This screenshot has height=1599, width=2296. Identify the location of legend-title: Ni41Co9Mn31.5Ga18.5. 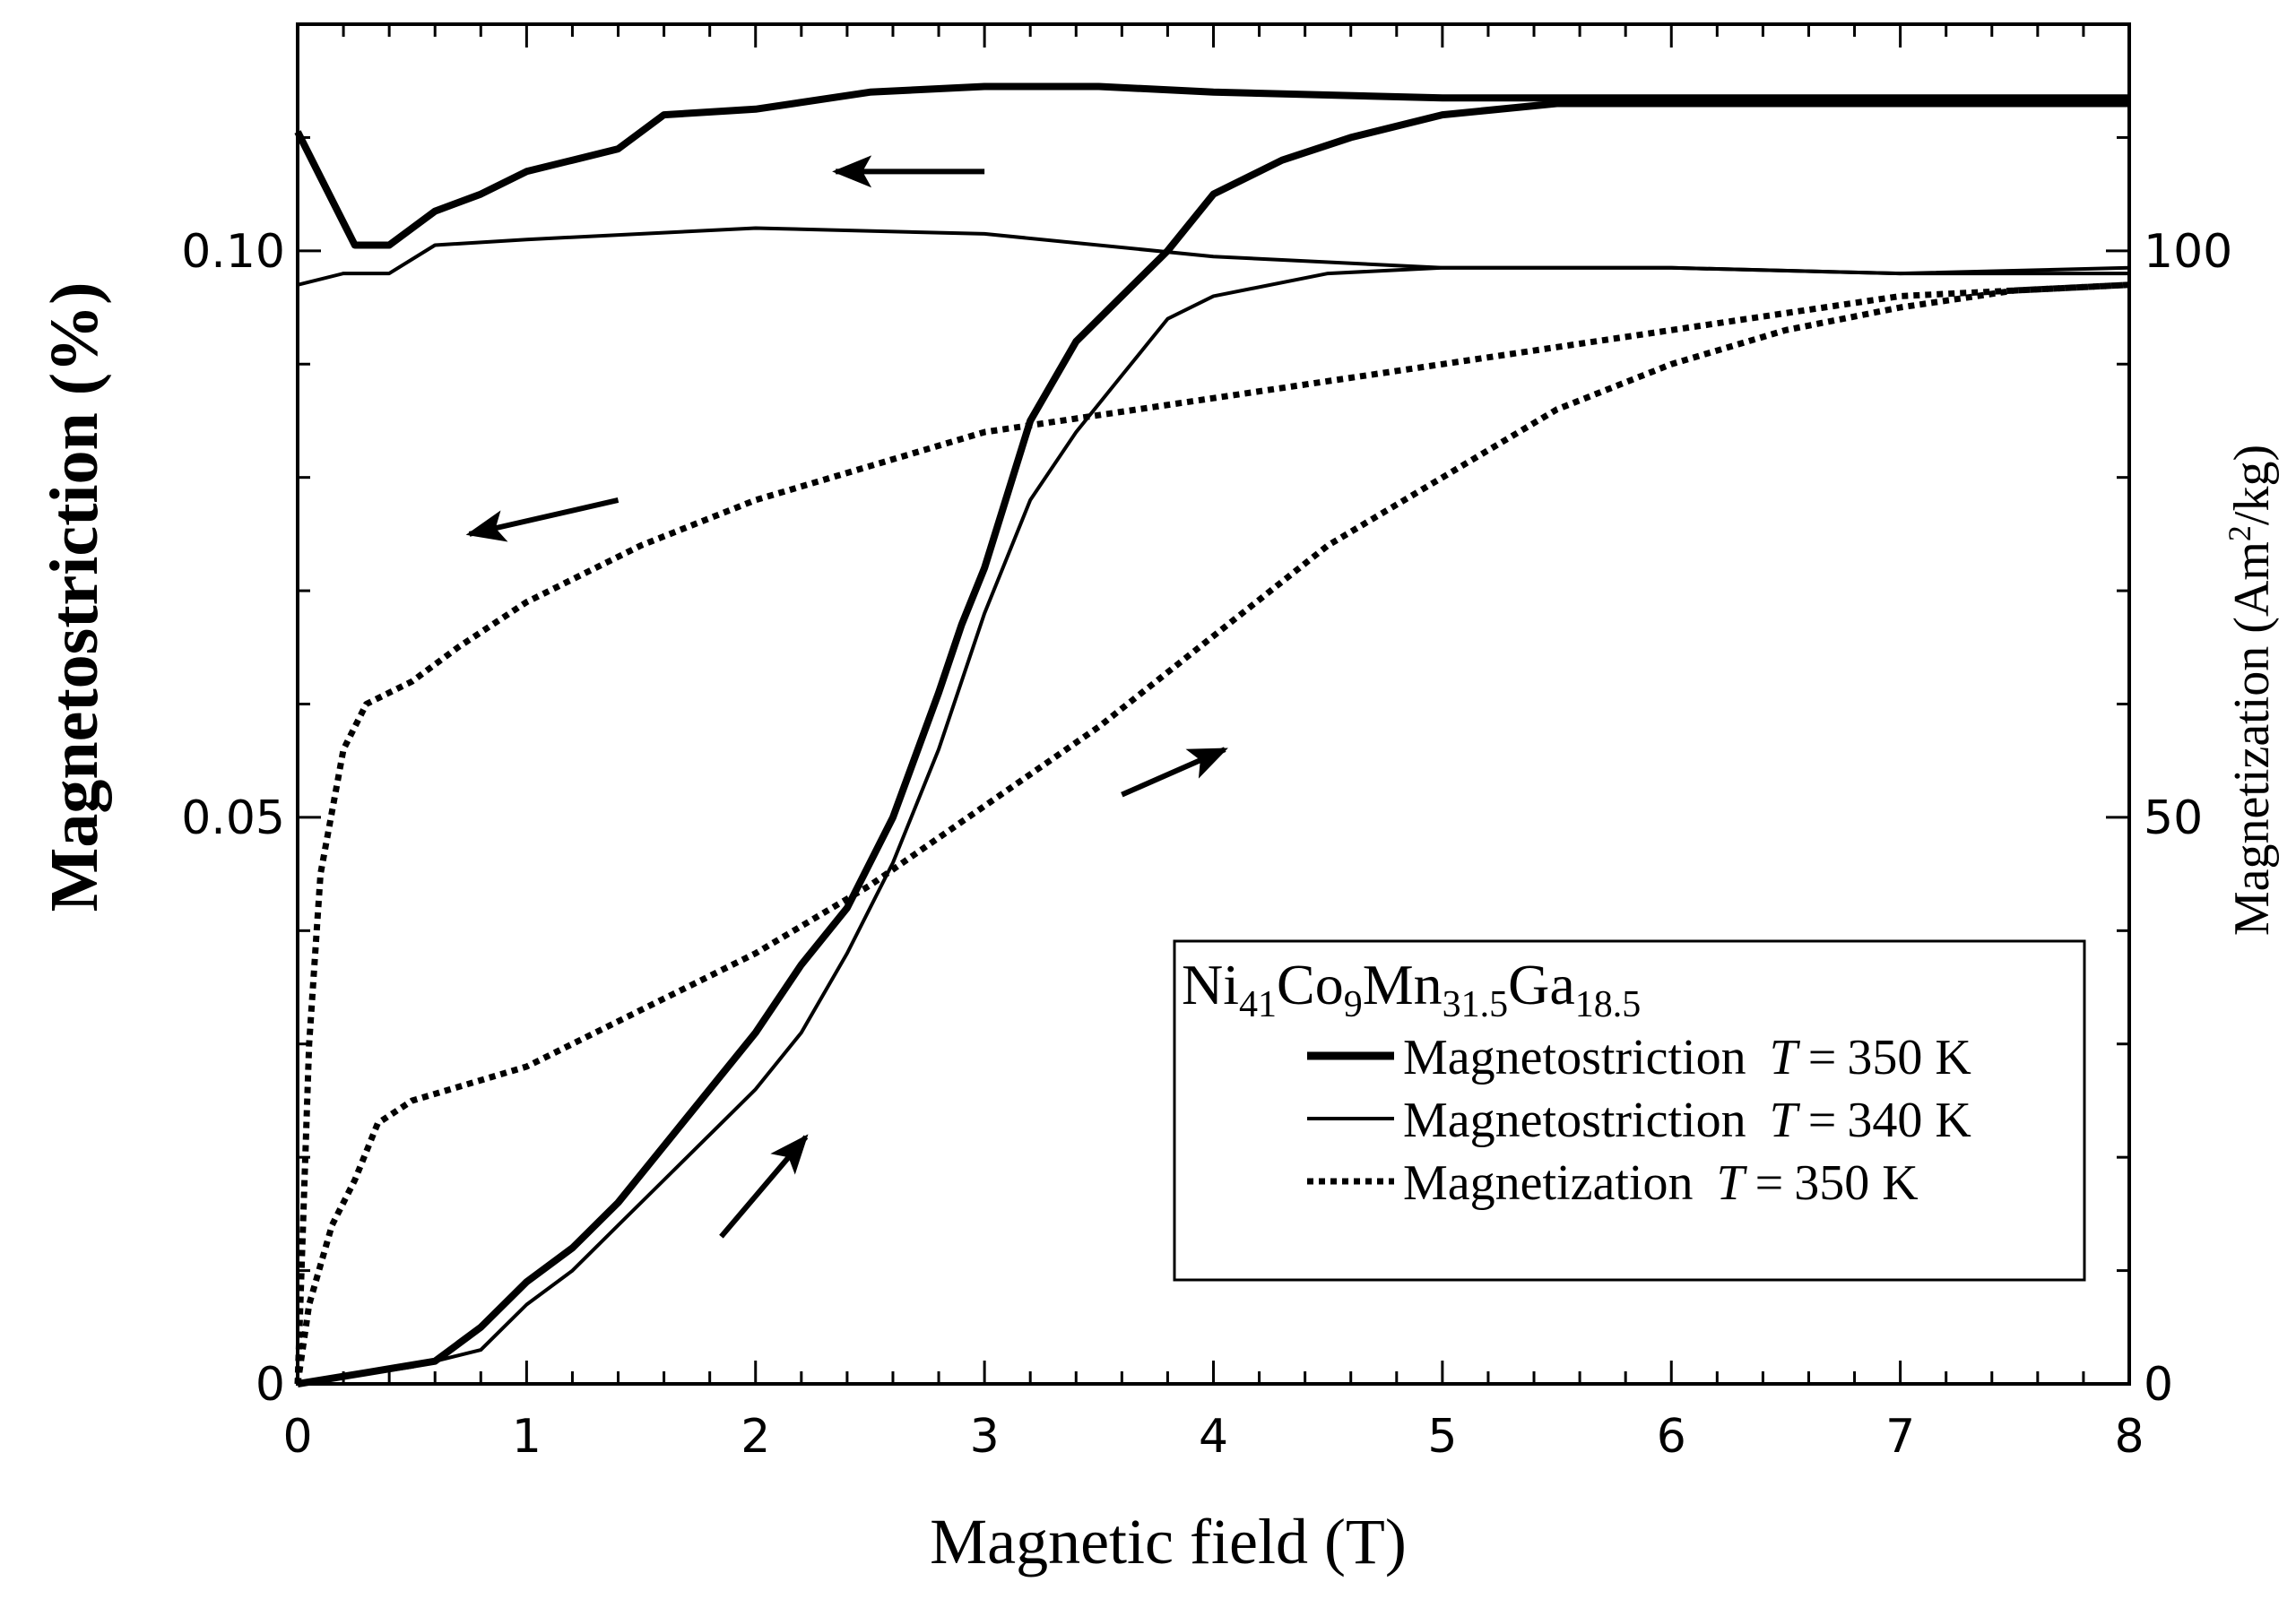
(1411, 989).